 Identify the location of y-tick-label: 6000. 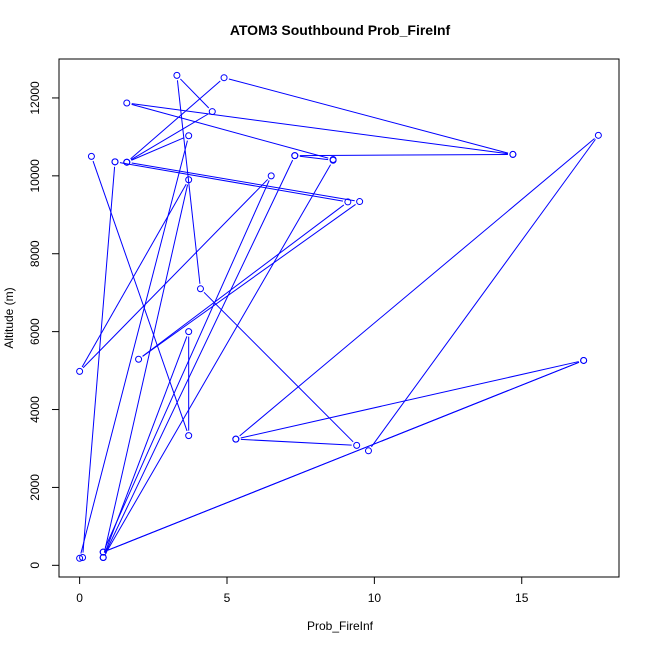
(35, 331).